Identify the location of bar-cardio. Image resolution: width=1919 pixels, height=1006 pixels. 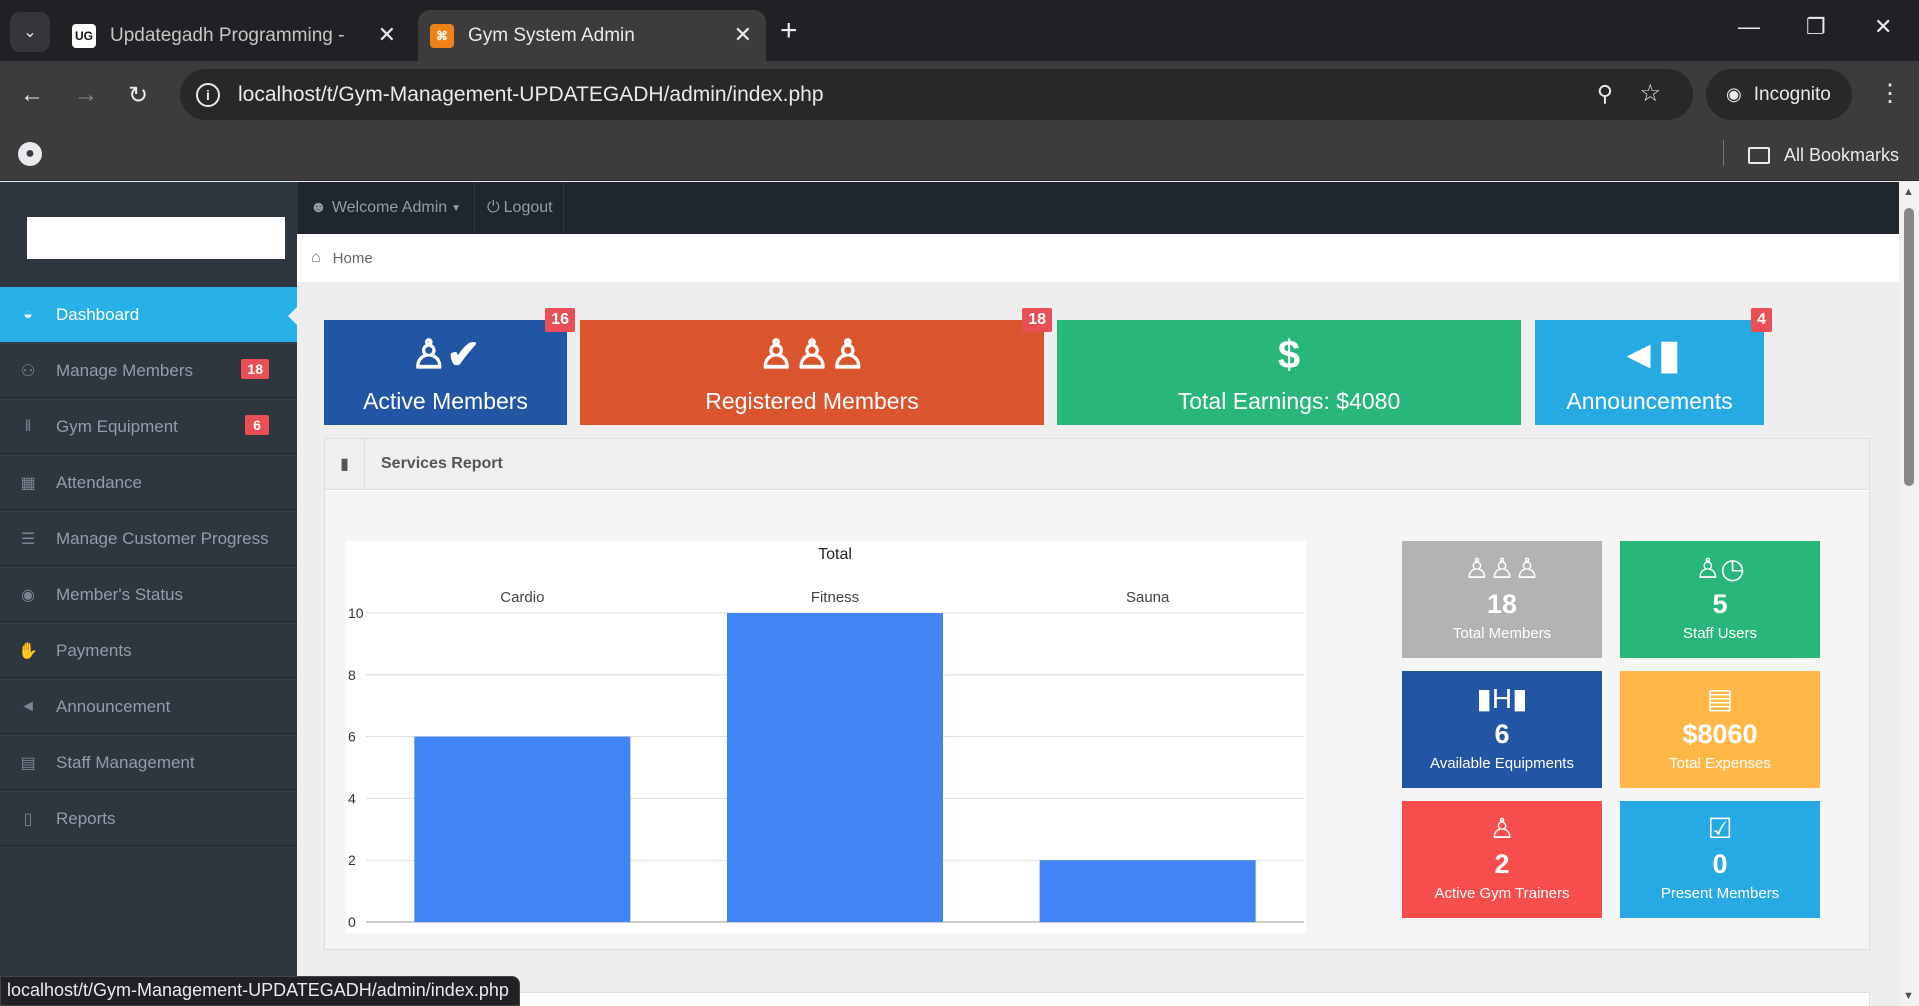
(522, 829).